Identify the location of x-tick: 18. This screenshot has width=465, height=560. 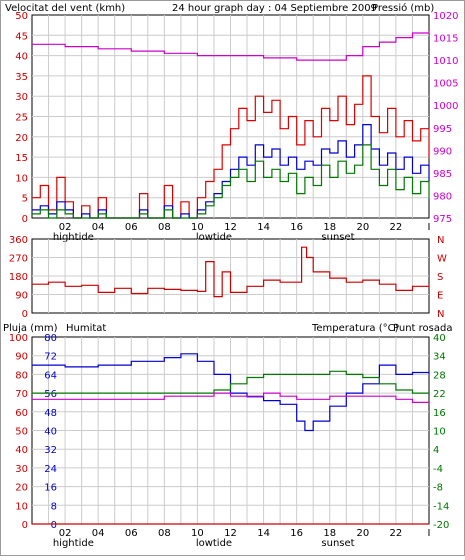
(329, 533).